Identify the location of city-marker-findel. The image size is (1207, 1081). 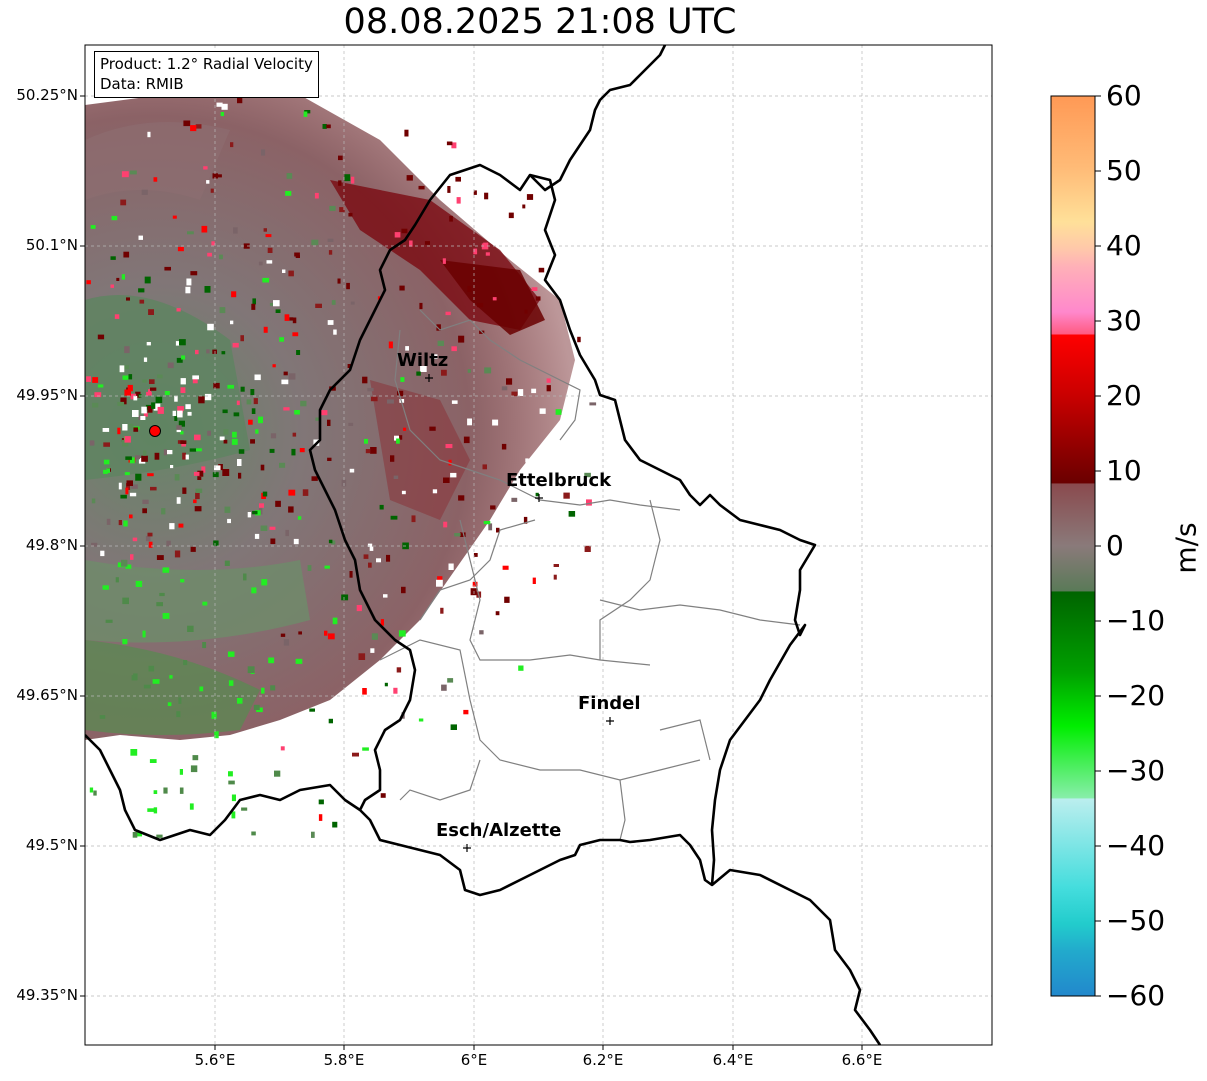
(610, 721).